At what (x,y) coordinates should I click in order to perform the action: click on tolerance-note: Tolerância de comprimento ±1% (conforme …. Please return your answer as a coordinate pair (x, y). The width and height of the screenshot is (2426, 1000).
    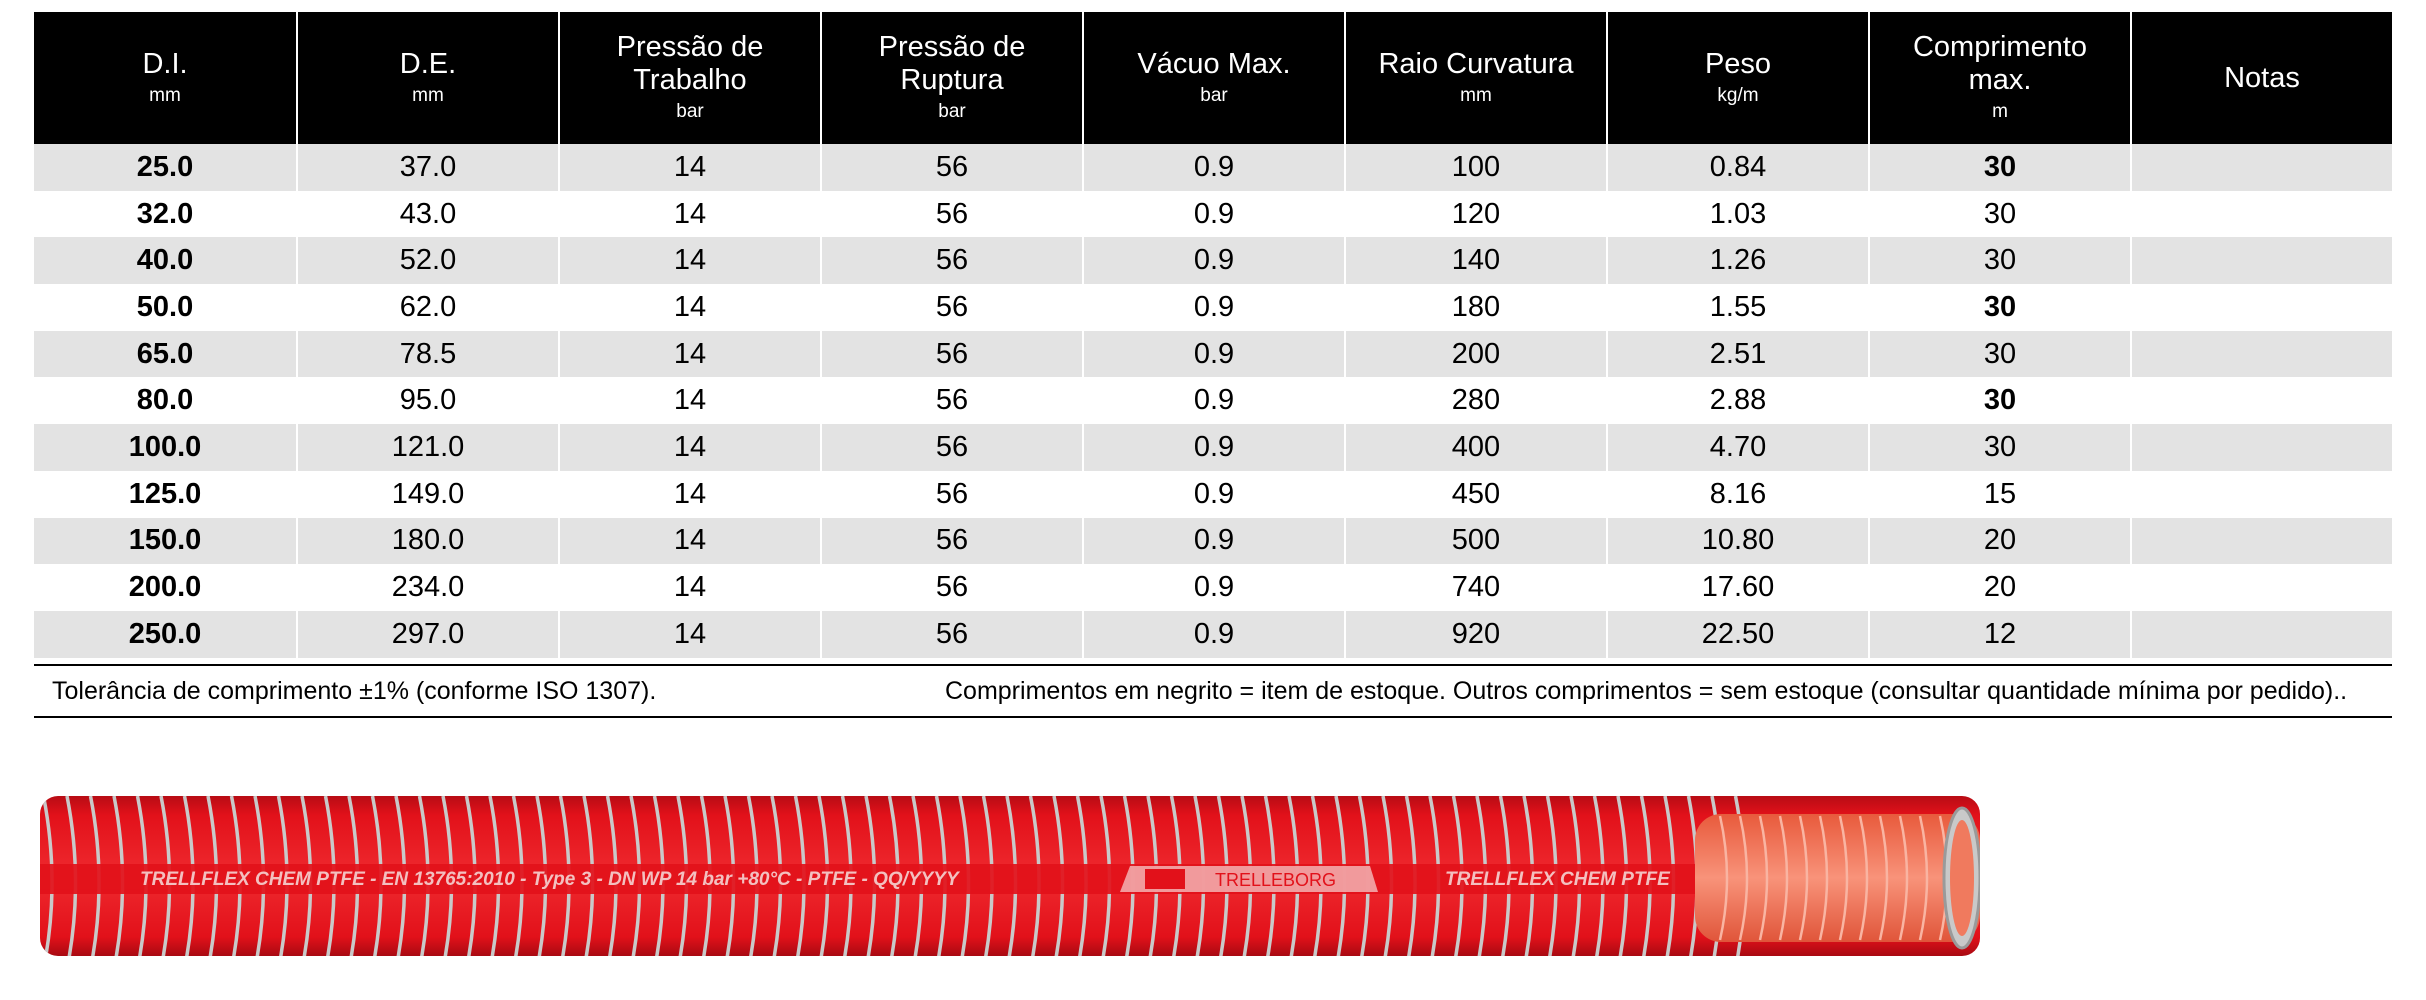
    Looking at the image, I should click on (354, 691).